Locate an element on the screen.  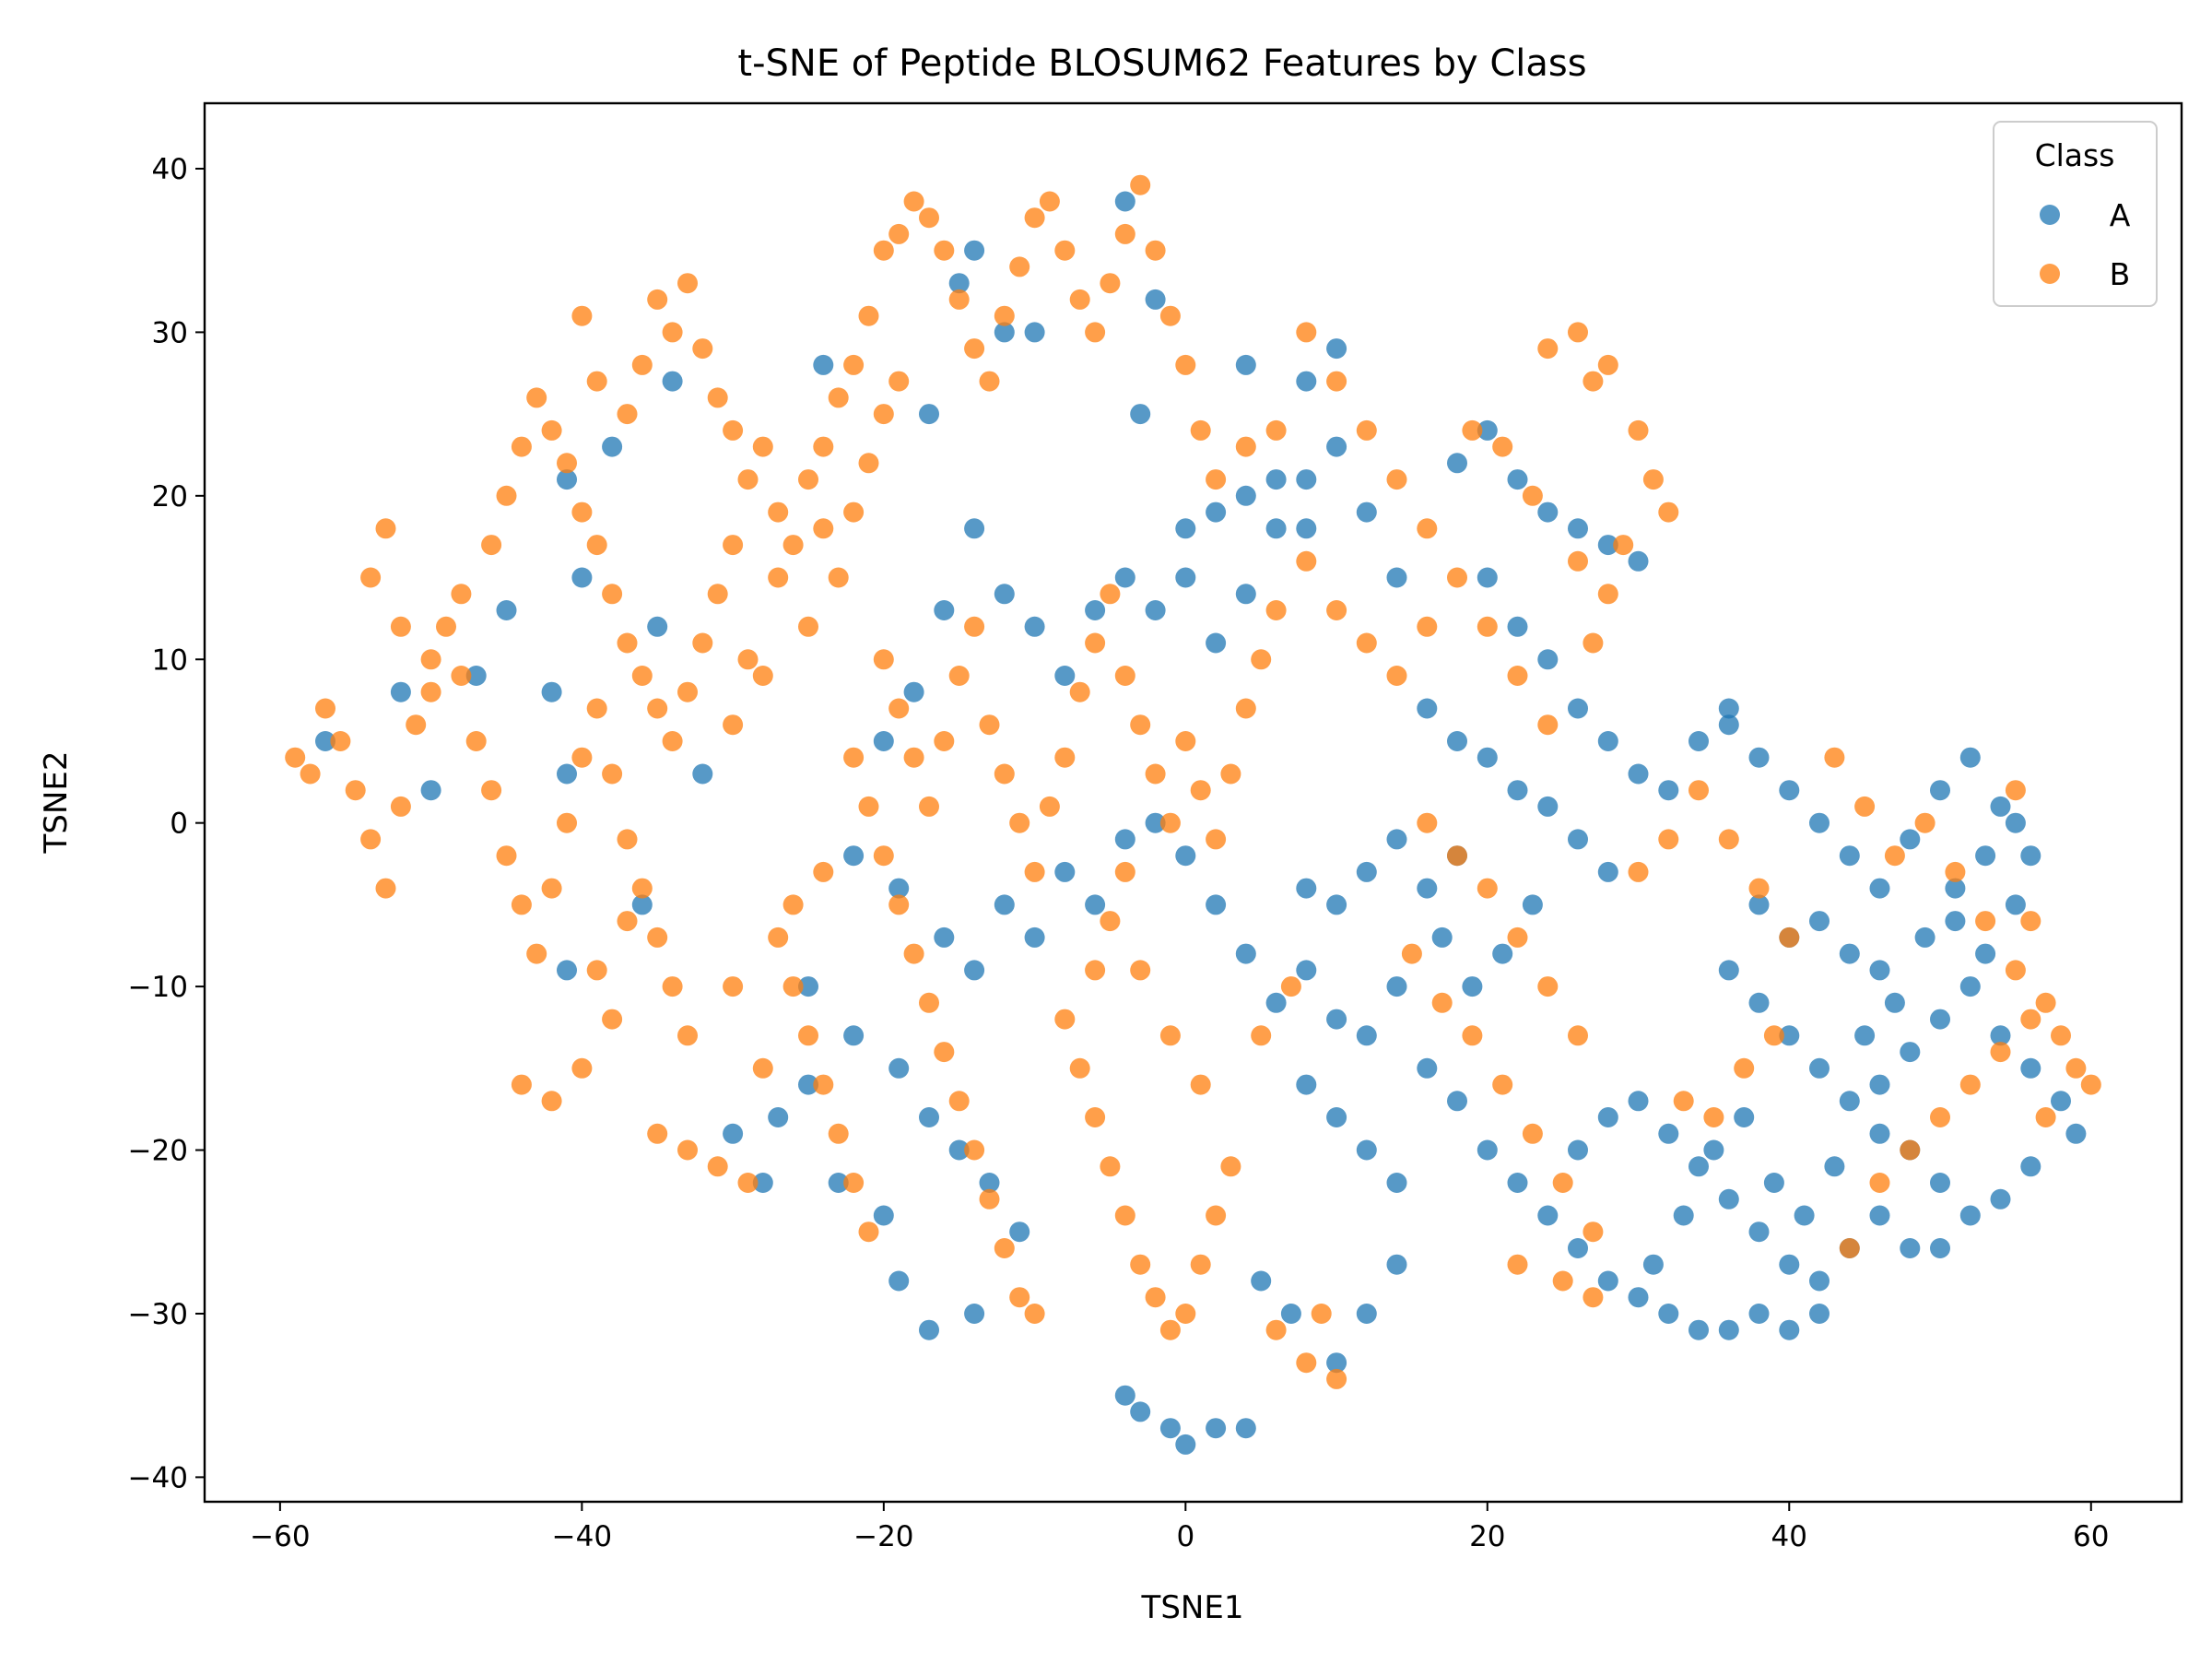
legend-label-a: A is located at coordinates (2120, 215).